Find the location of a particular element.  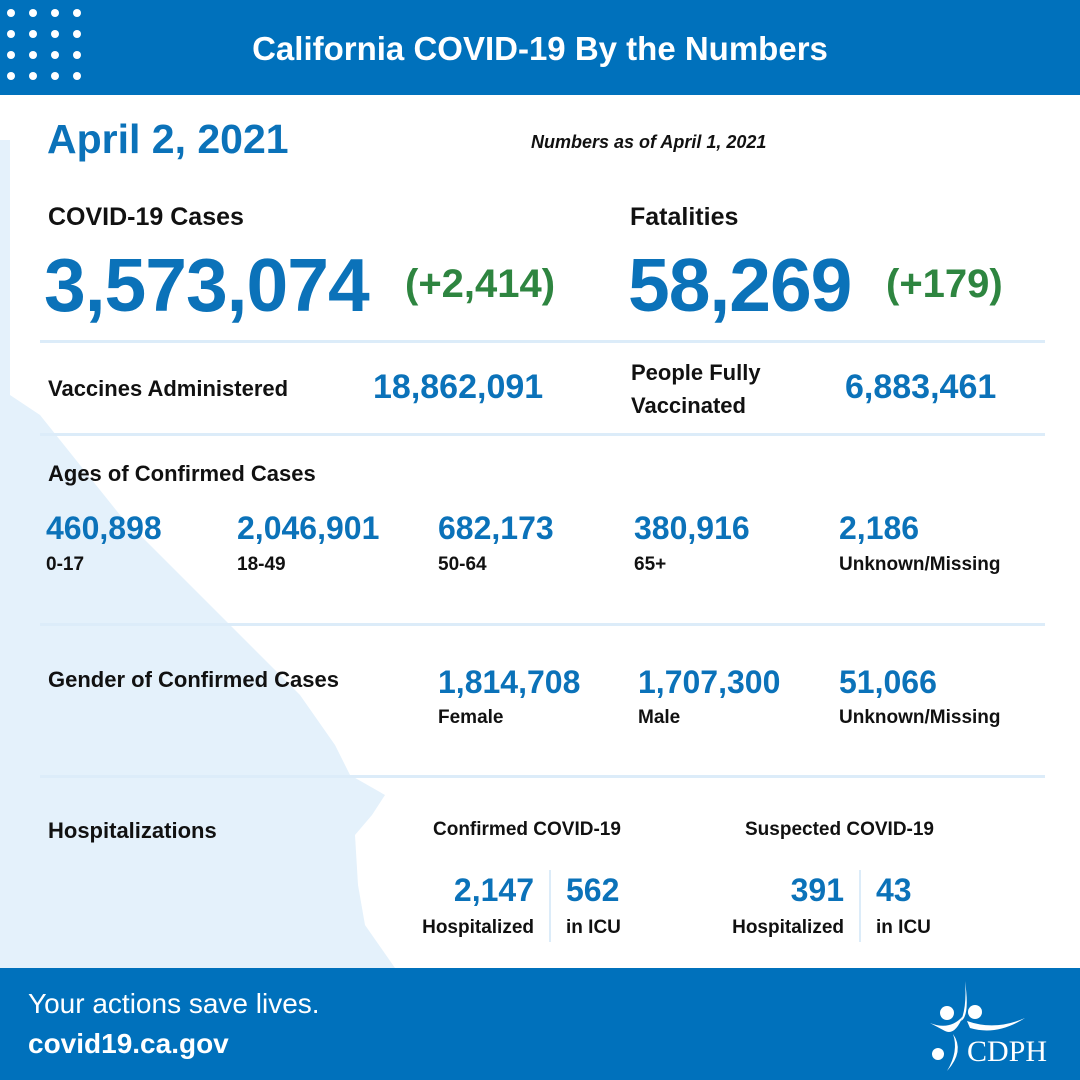

fatalities-change: (+179) is located at coordinates (944, 284).